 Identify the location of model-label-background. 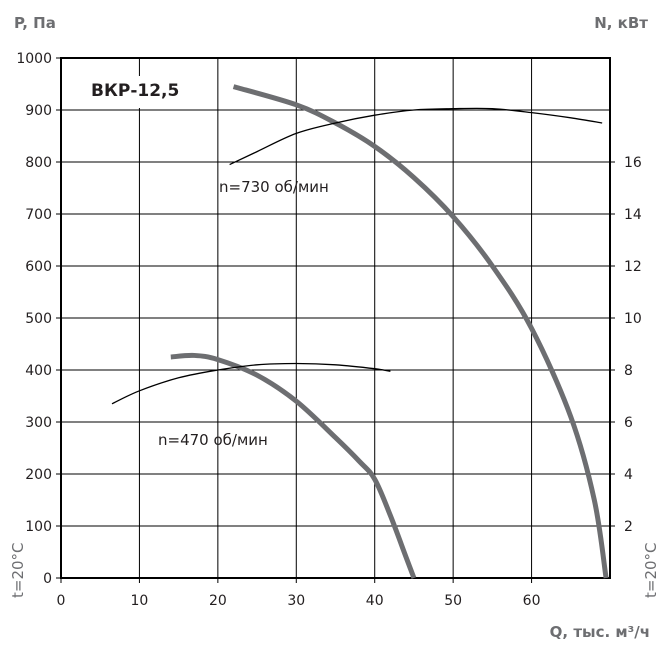
(135, 92).